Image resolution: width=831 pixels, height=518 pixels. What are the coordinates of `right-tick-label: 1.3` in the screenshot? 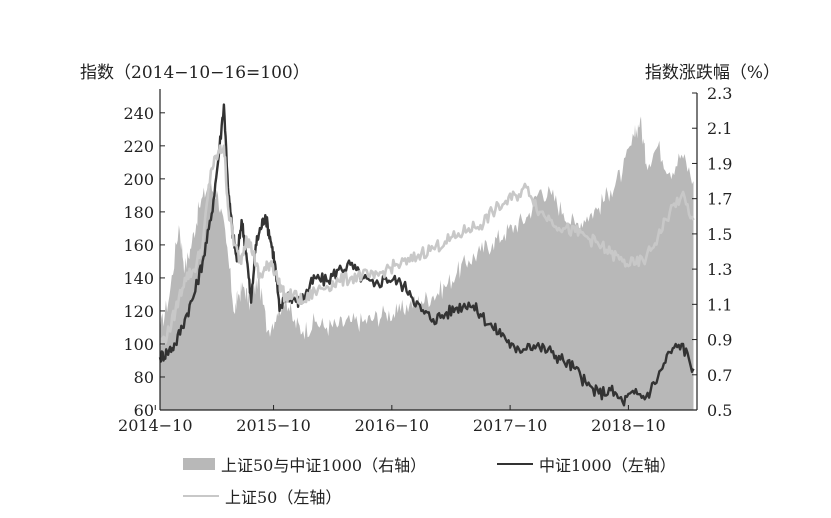 It's located at (719, 269).